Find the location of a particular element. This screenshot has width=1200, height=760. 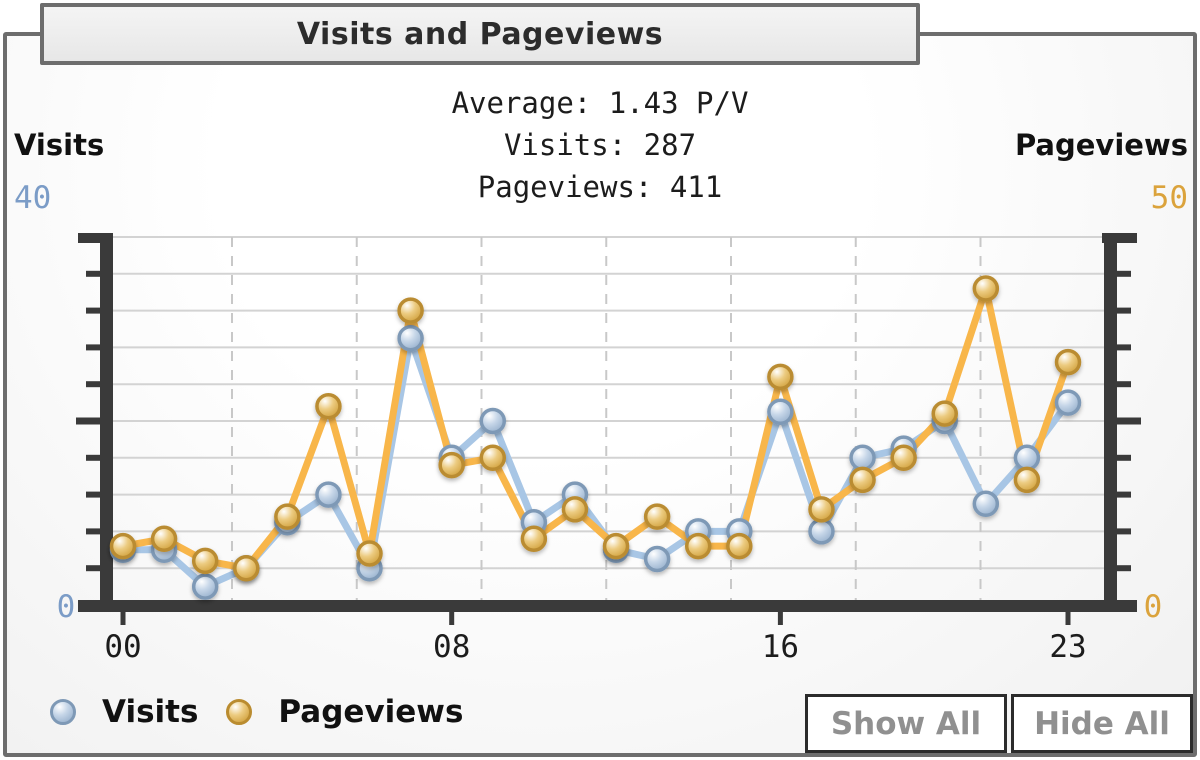

left-axis-title: Visits is located at coordinates (59, 145).